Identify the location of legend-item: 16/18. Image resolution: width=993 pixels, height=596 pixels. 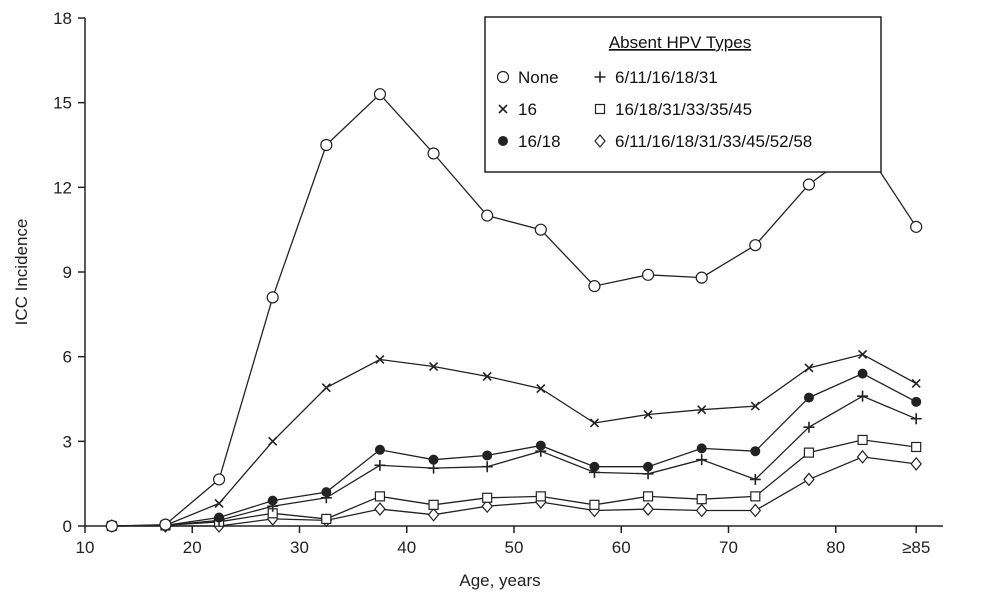
(529, 141).